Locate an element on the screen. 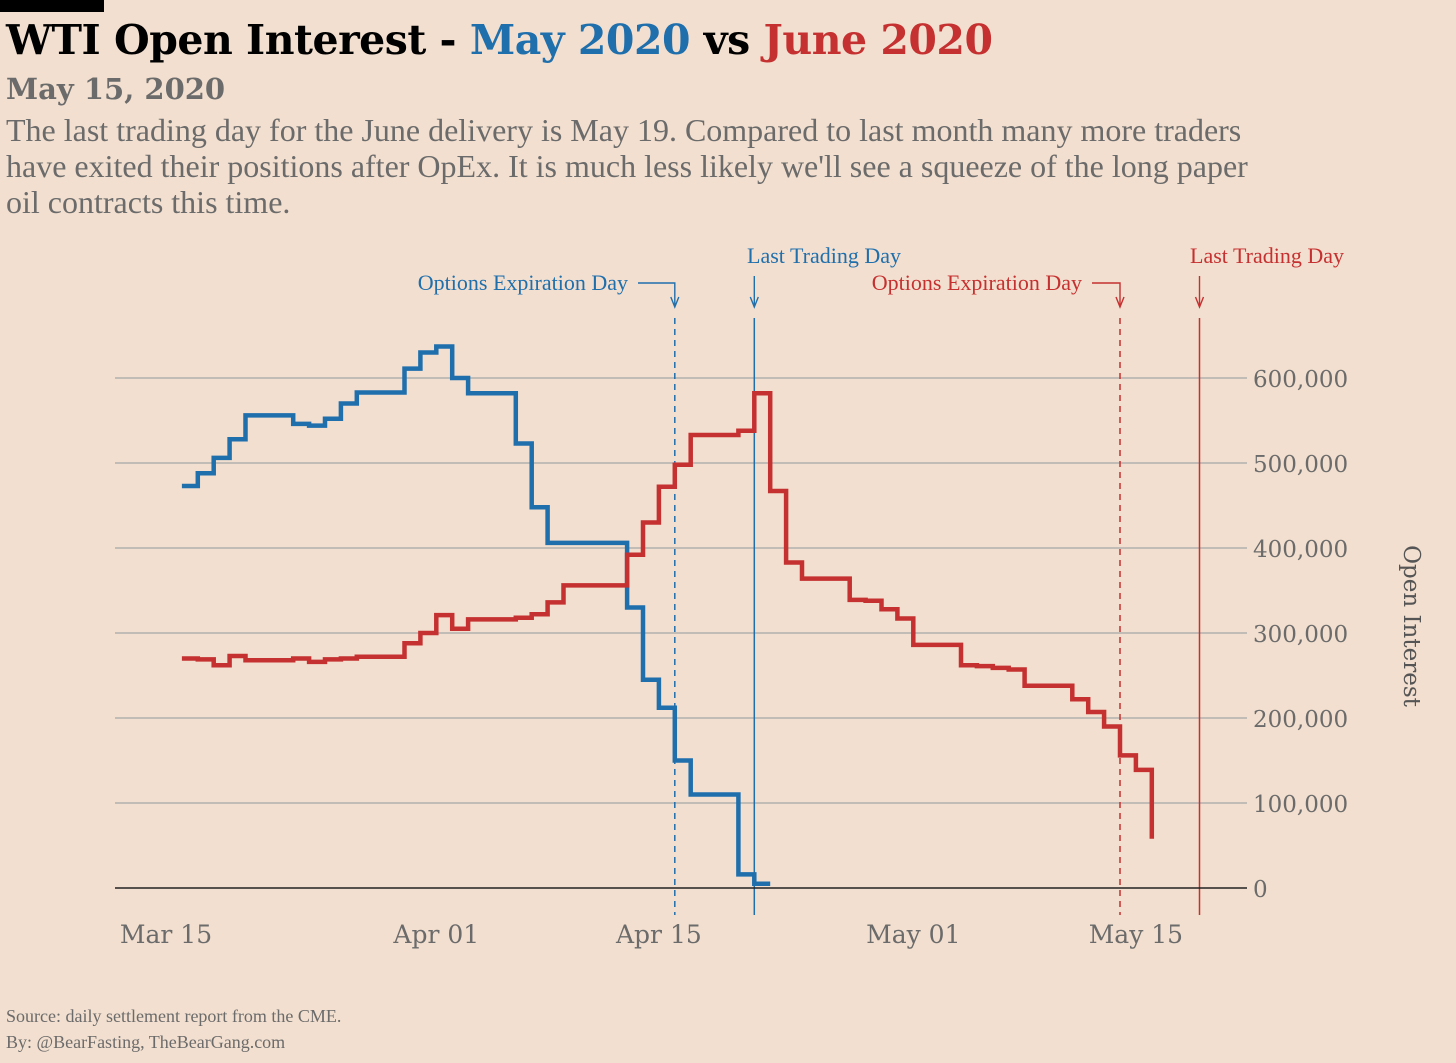  title-series-june: June 2020 is located at coordinates (878, 40).